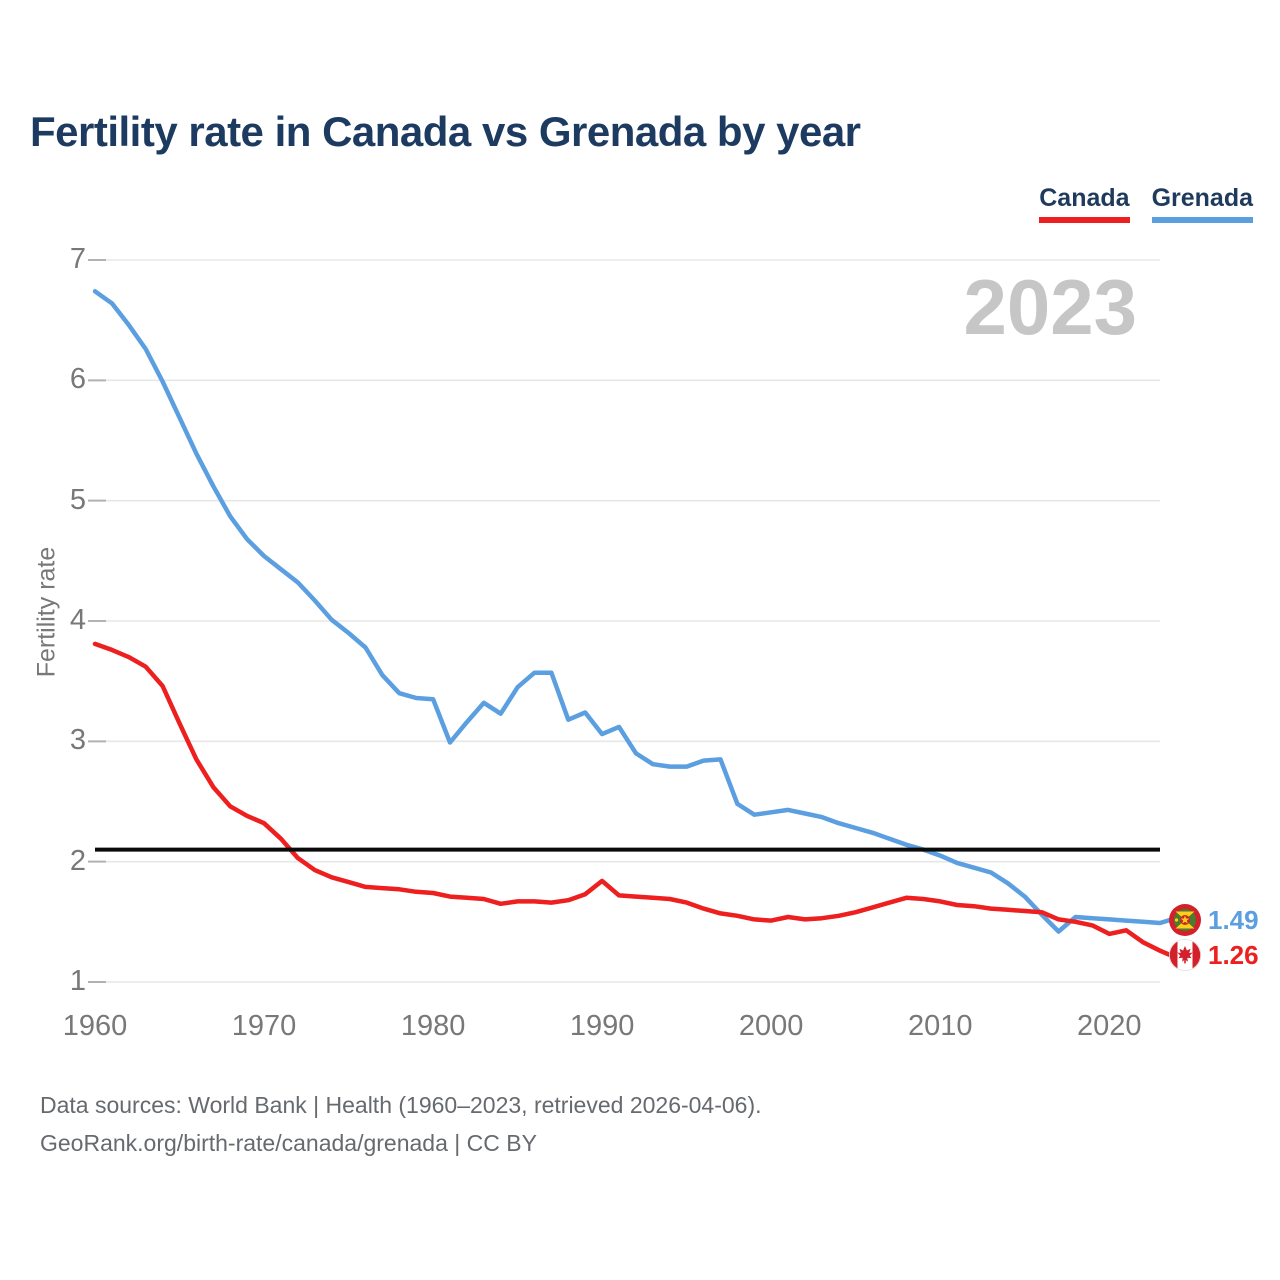  Describe the element at coordinates (77, 740) in the screenshot. I see `y-tick-label-3: 3` at that location.